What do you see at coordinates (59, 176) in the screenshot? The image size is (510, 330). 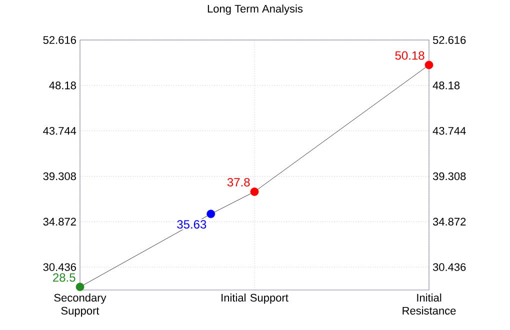 I see `y-tick-label: 39.308` at bounding box center [59, 176].